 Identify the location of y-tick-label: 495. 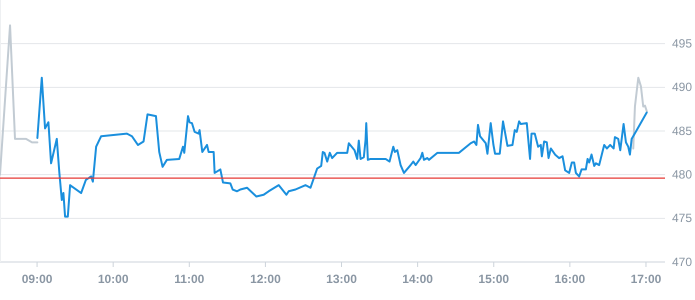
(682, 43).